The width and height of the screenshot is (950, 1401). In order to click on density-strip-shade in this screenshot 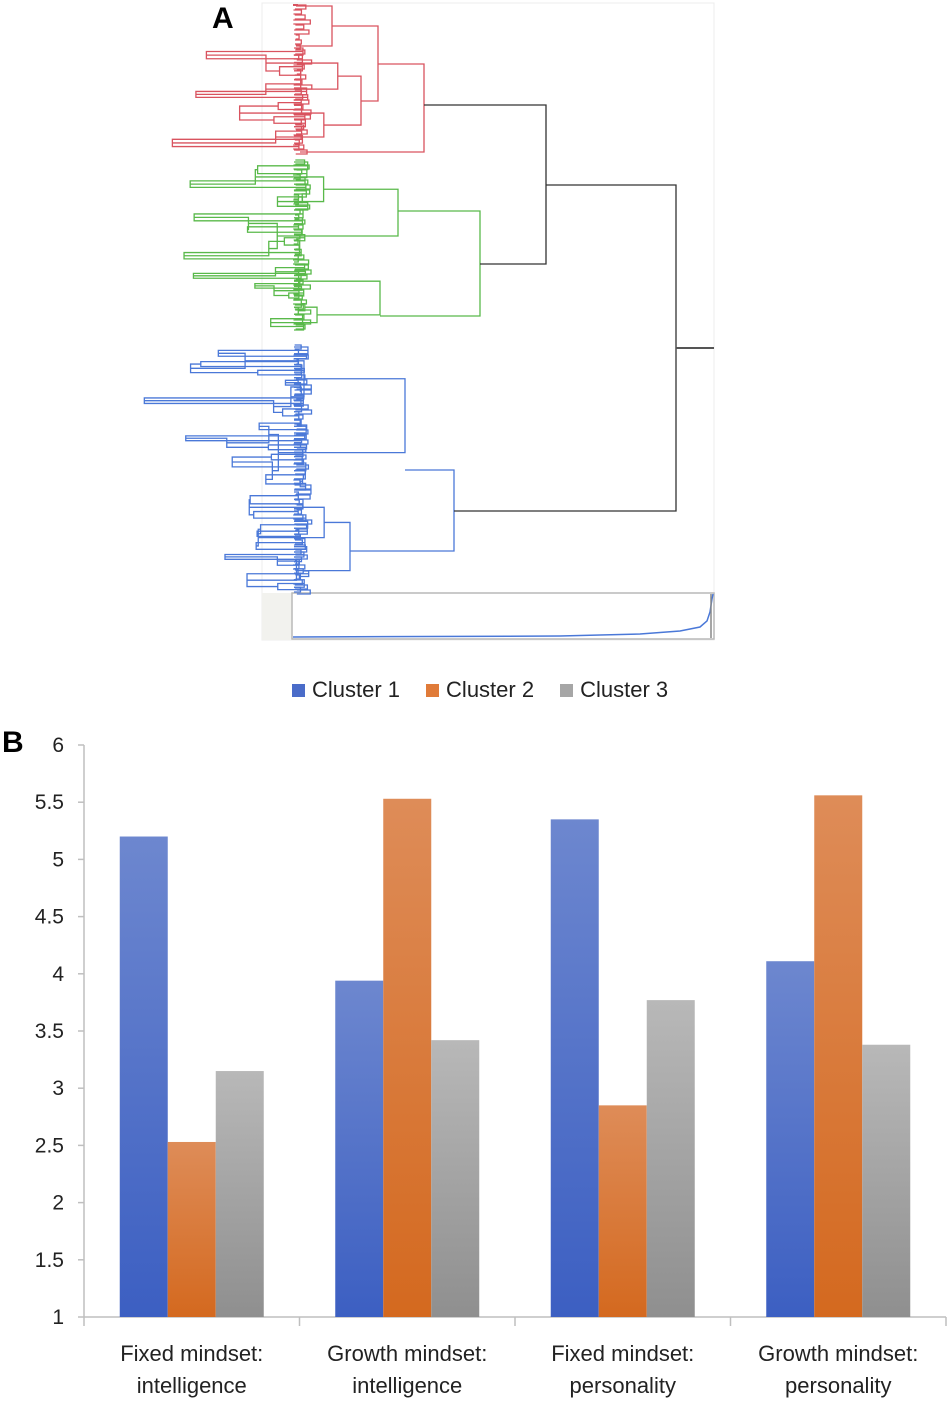, I will do `click(277, 616)`.